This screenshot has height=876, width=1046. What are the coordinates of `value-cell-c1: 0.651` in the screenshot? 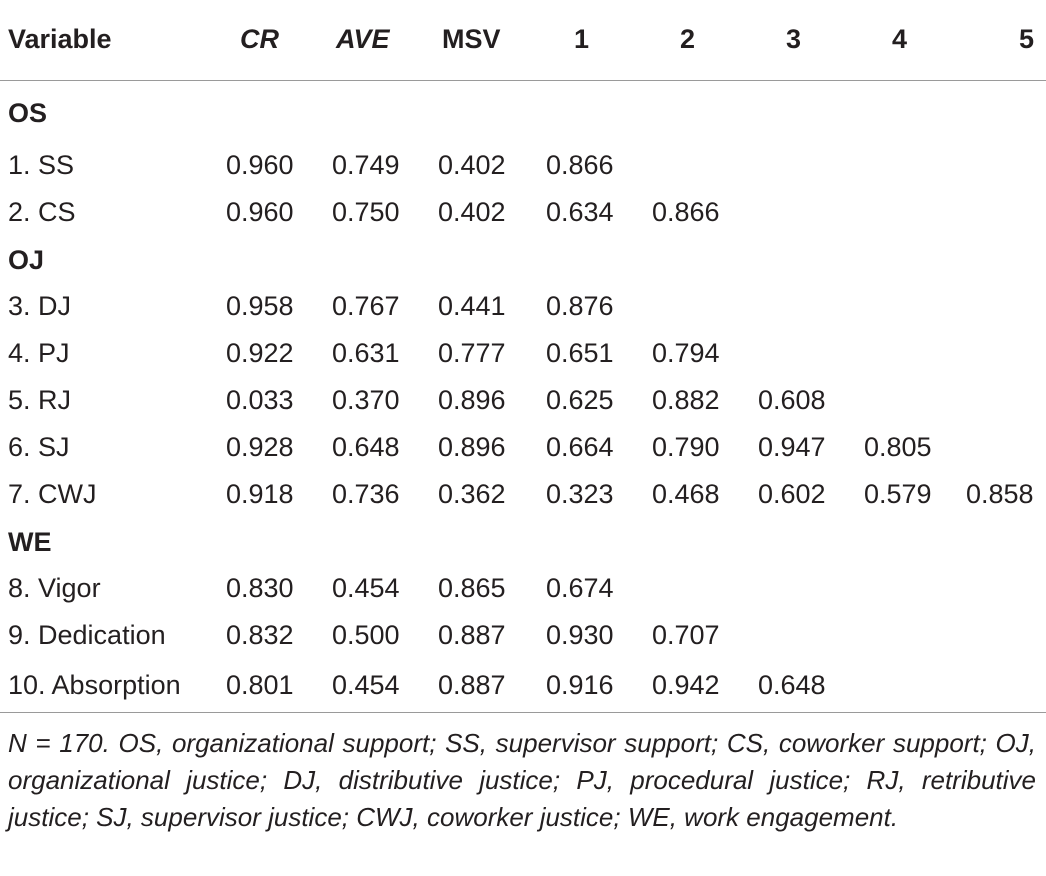 It's located at (580, 353).